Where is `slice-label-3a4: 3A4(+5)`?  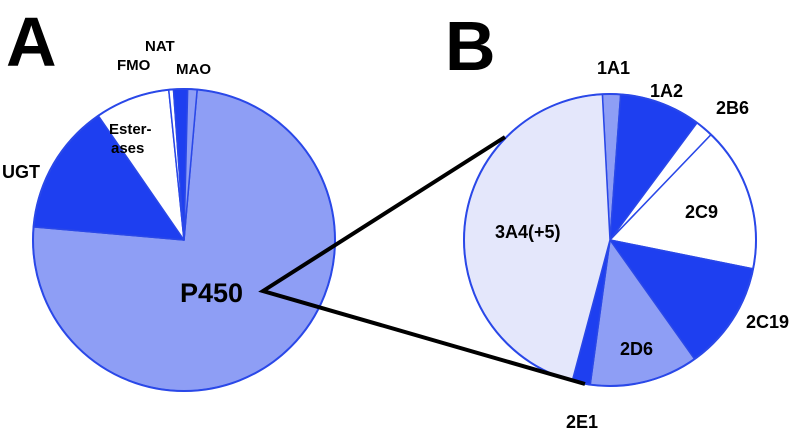 slice-label-3a4: 3A4(+5) is located at coordinates (528, 232).